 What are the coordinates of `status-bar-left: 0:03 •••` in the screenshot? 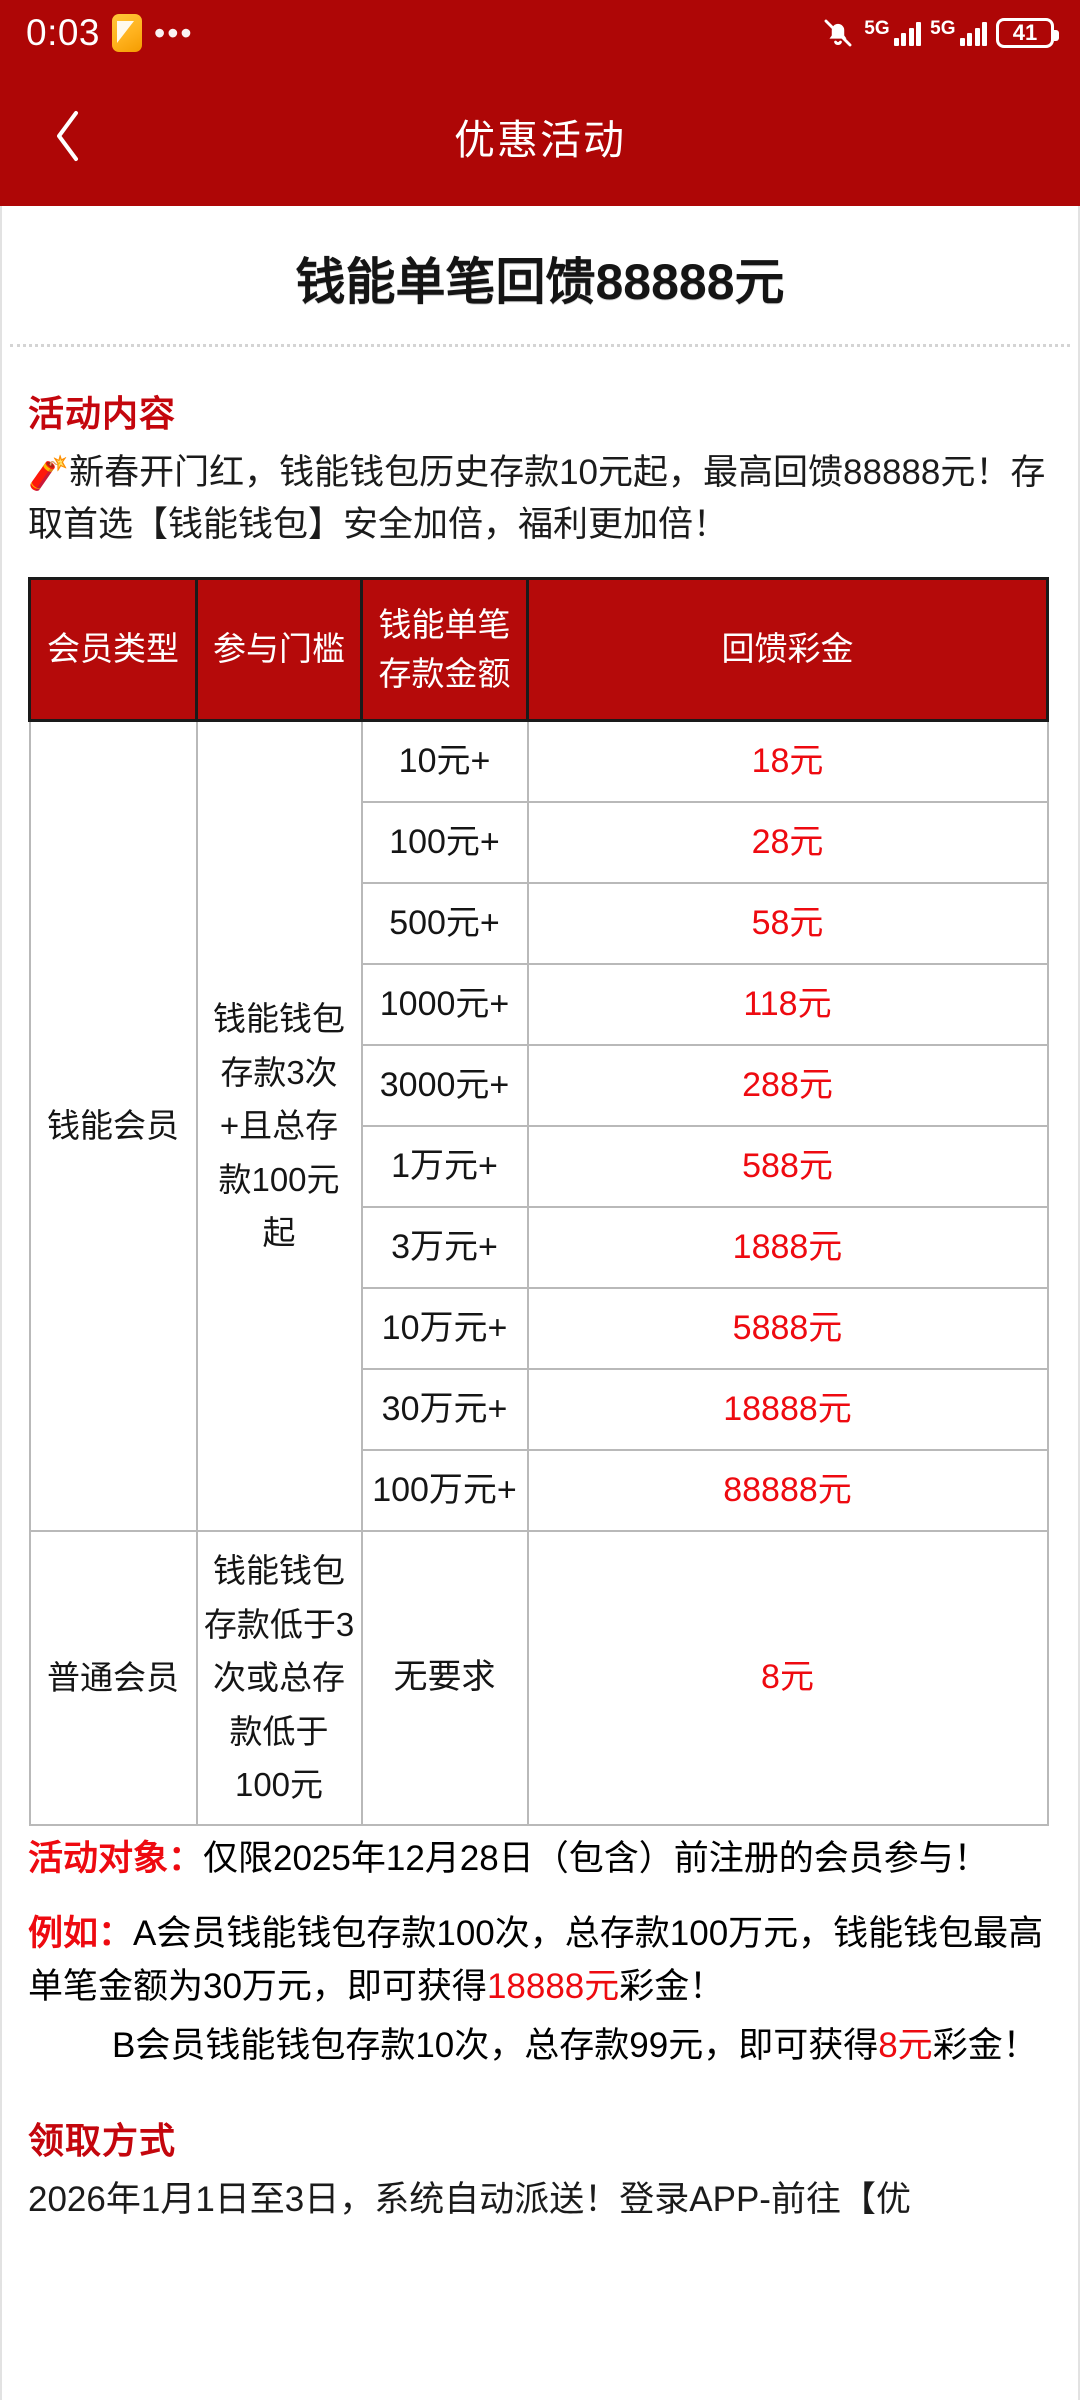 It's located at (110, 33).